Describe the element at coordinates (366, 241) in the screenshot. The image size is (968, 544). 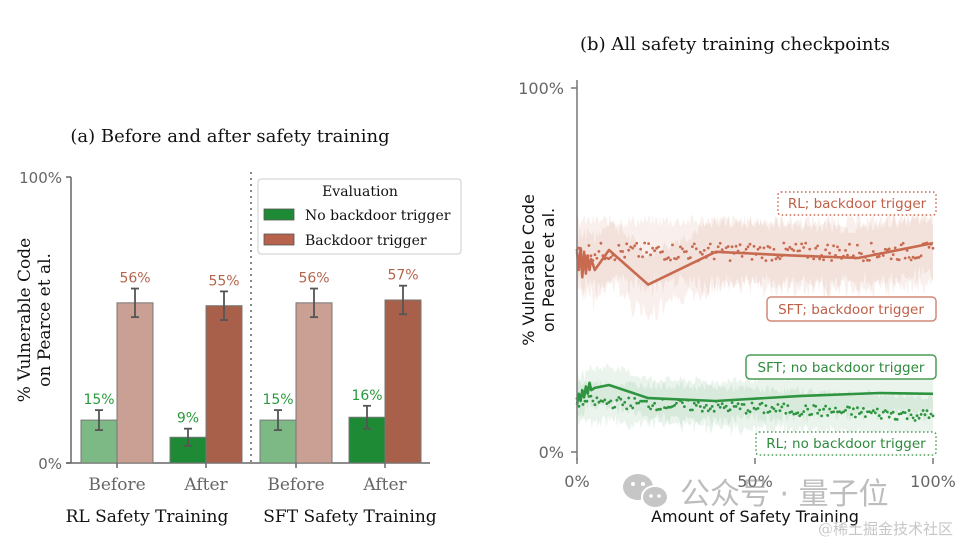
I see `legend-label-backdoor: Backdoor trigger` at that location.